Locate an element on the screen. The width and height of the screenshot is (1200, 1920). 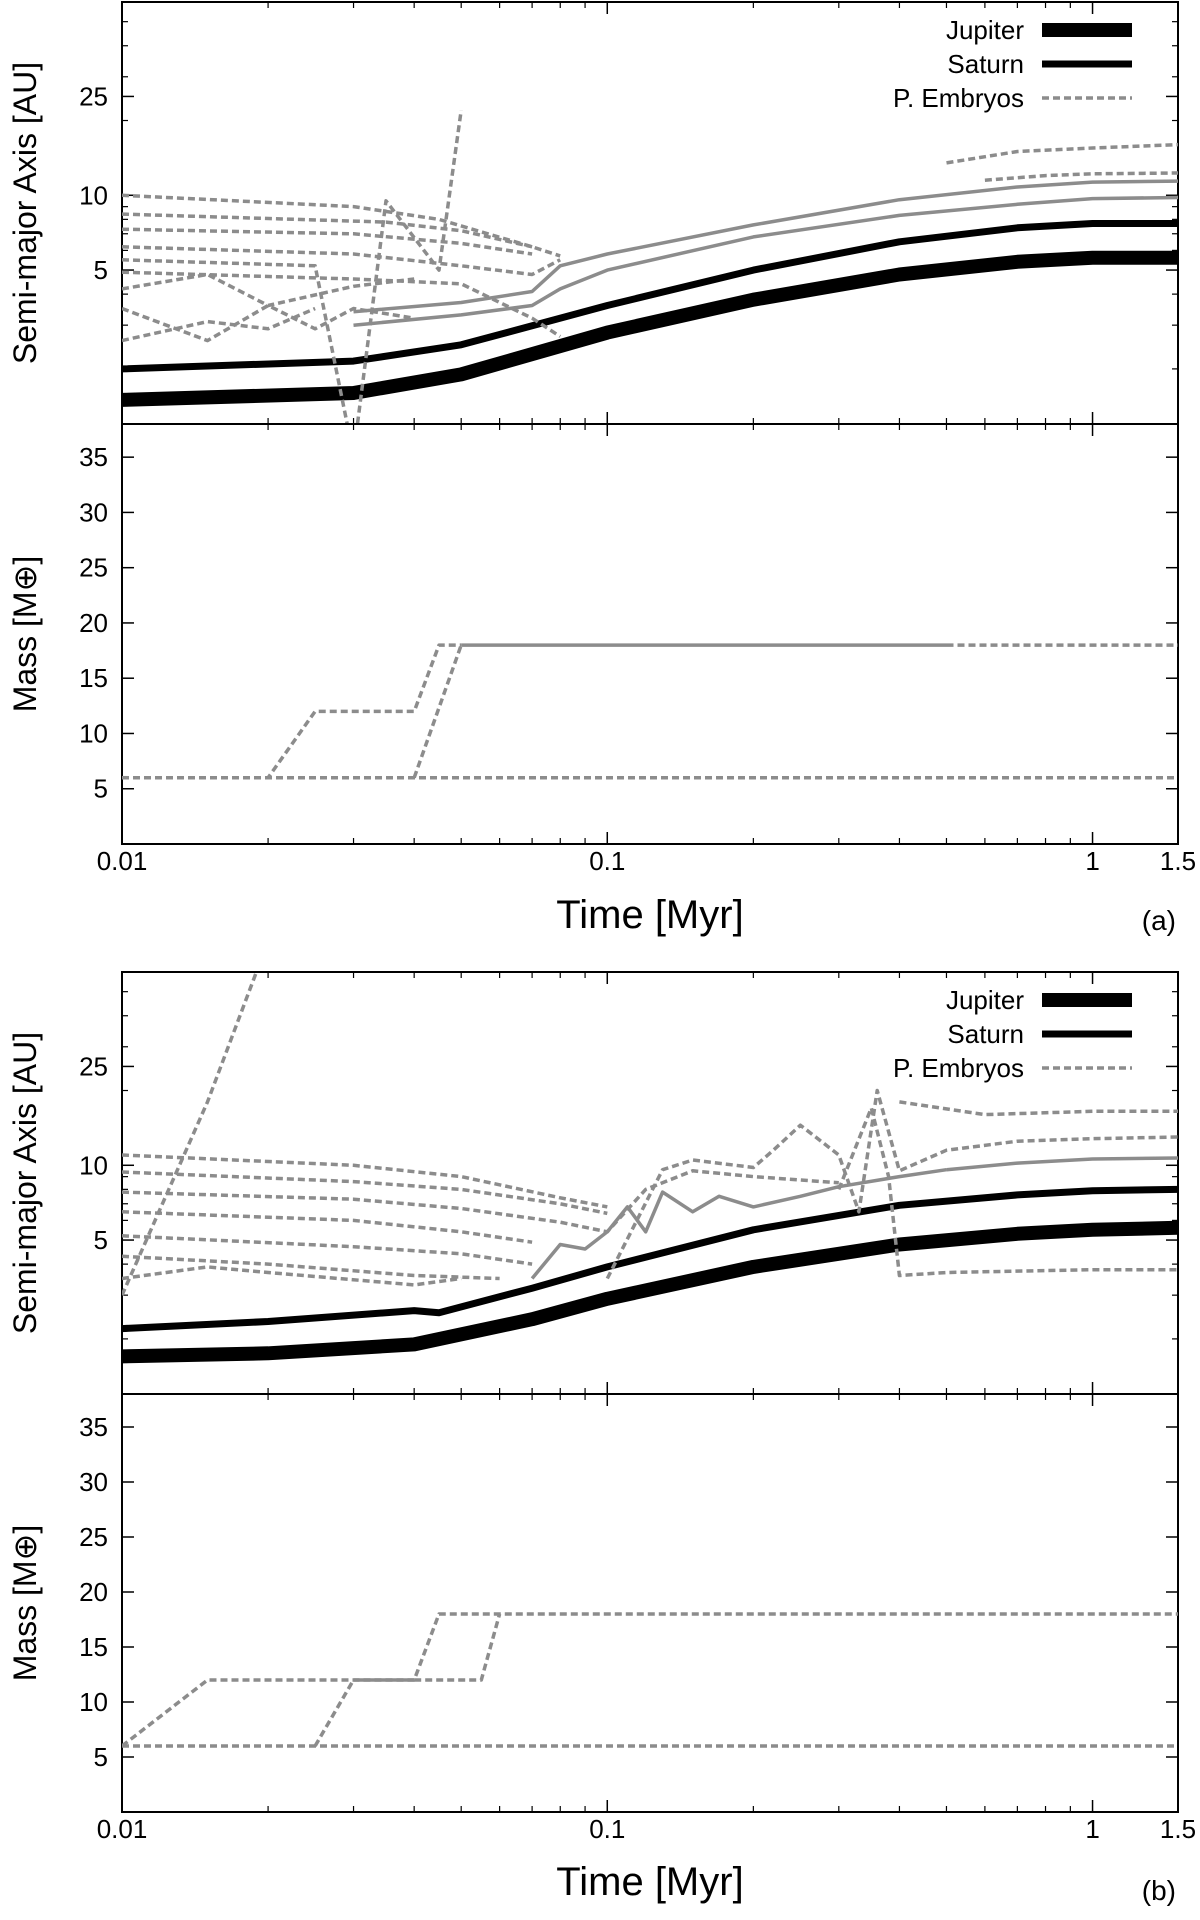
panel-label: (b) is located at coordinates (1159, 1890).